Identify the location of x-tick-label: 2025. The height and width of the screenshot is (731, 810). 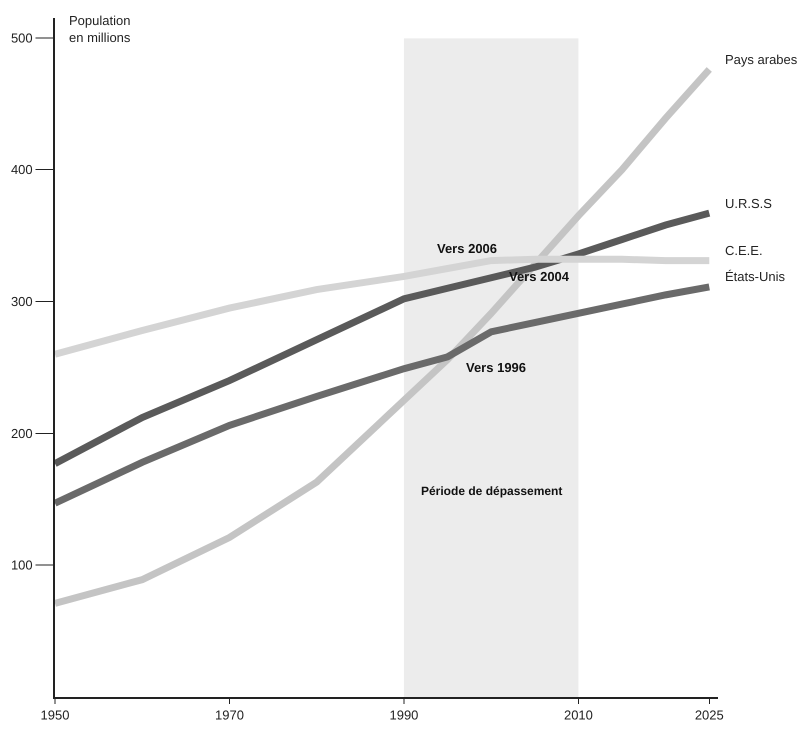
(709, 714).